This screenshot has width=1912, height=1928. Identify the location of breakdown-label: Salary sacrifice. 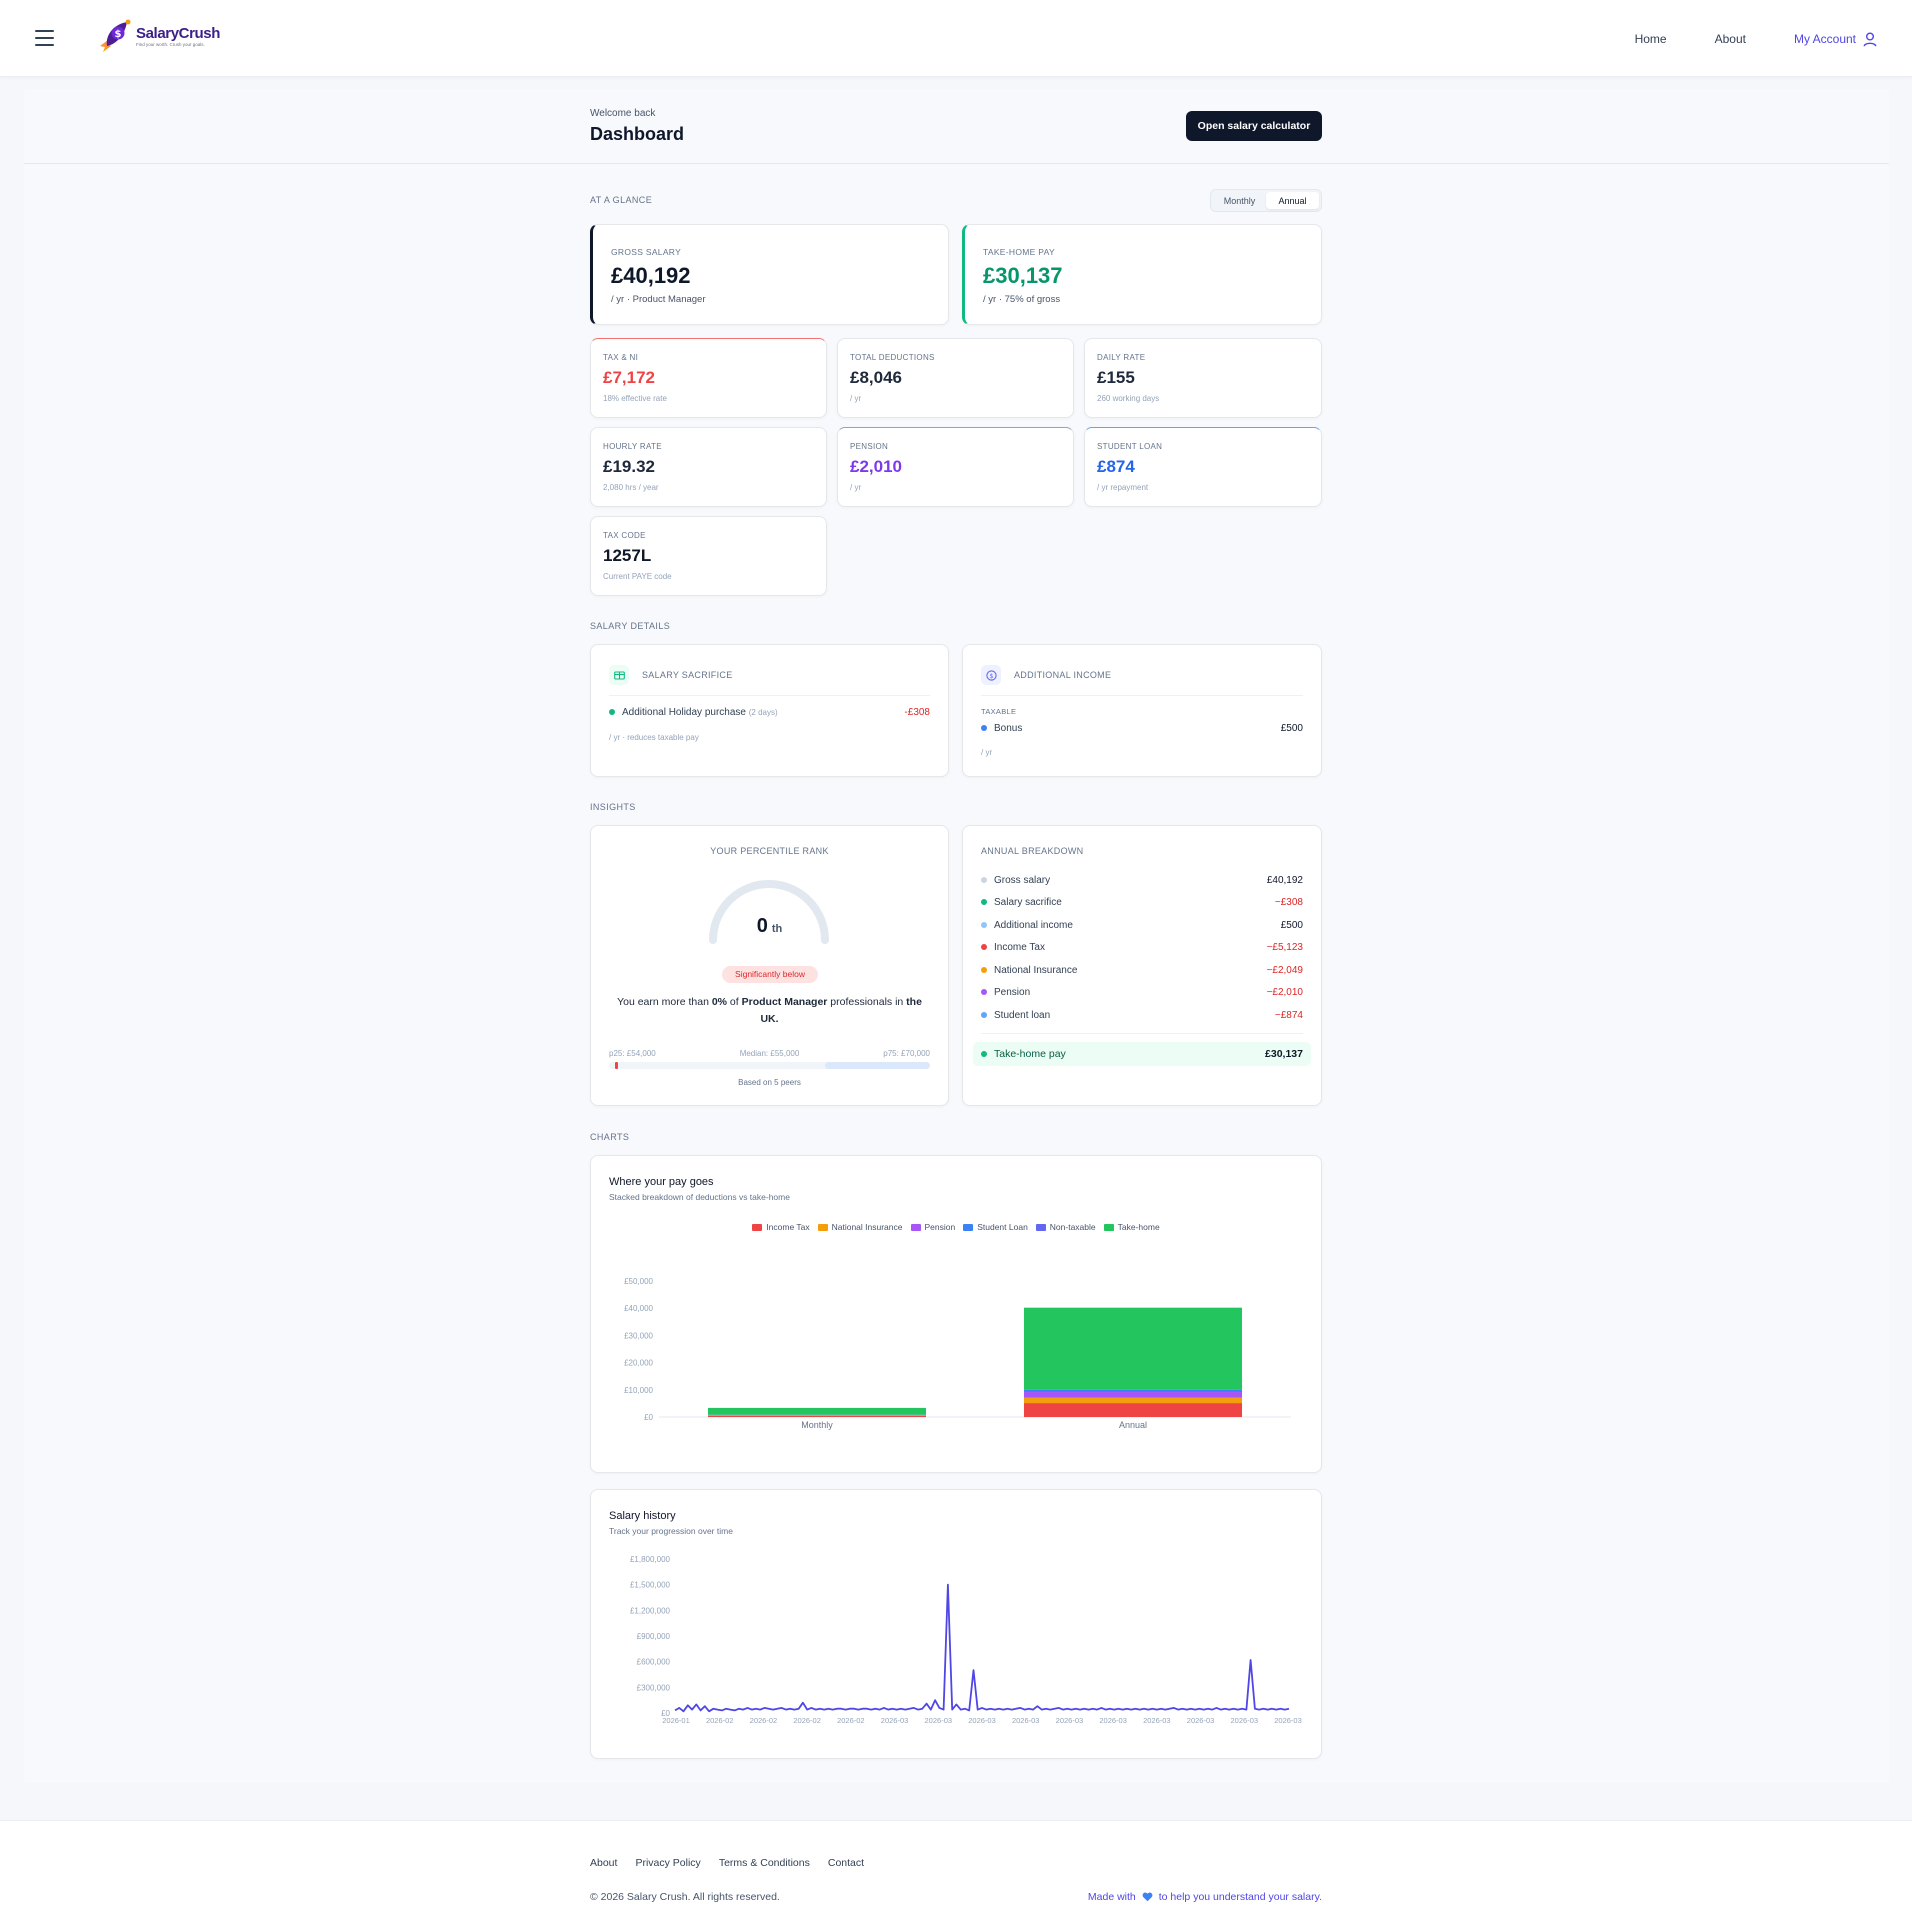
(1028, 902).